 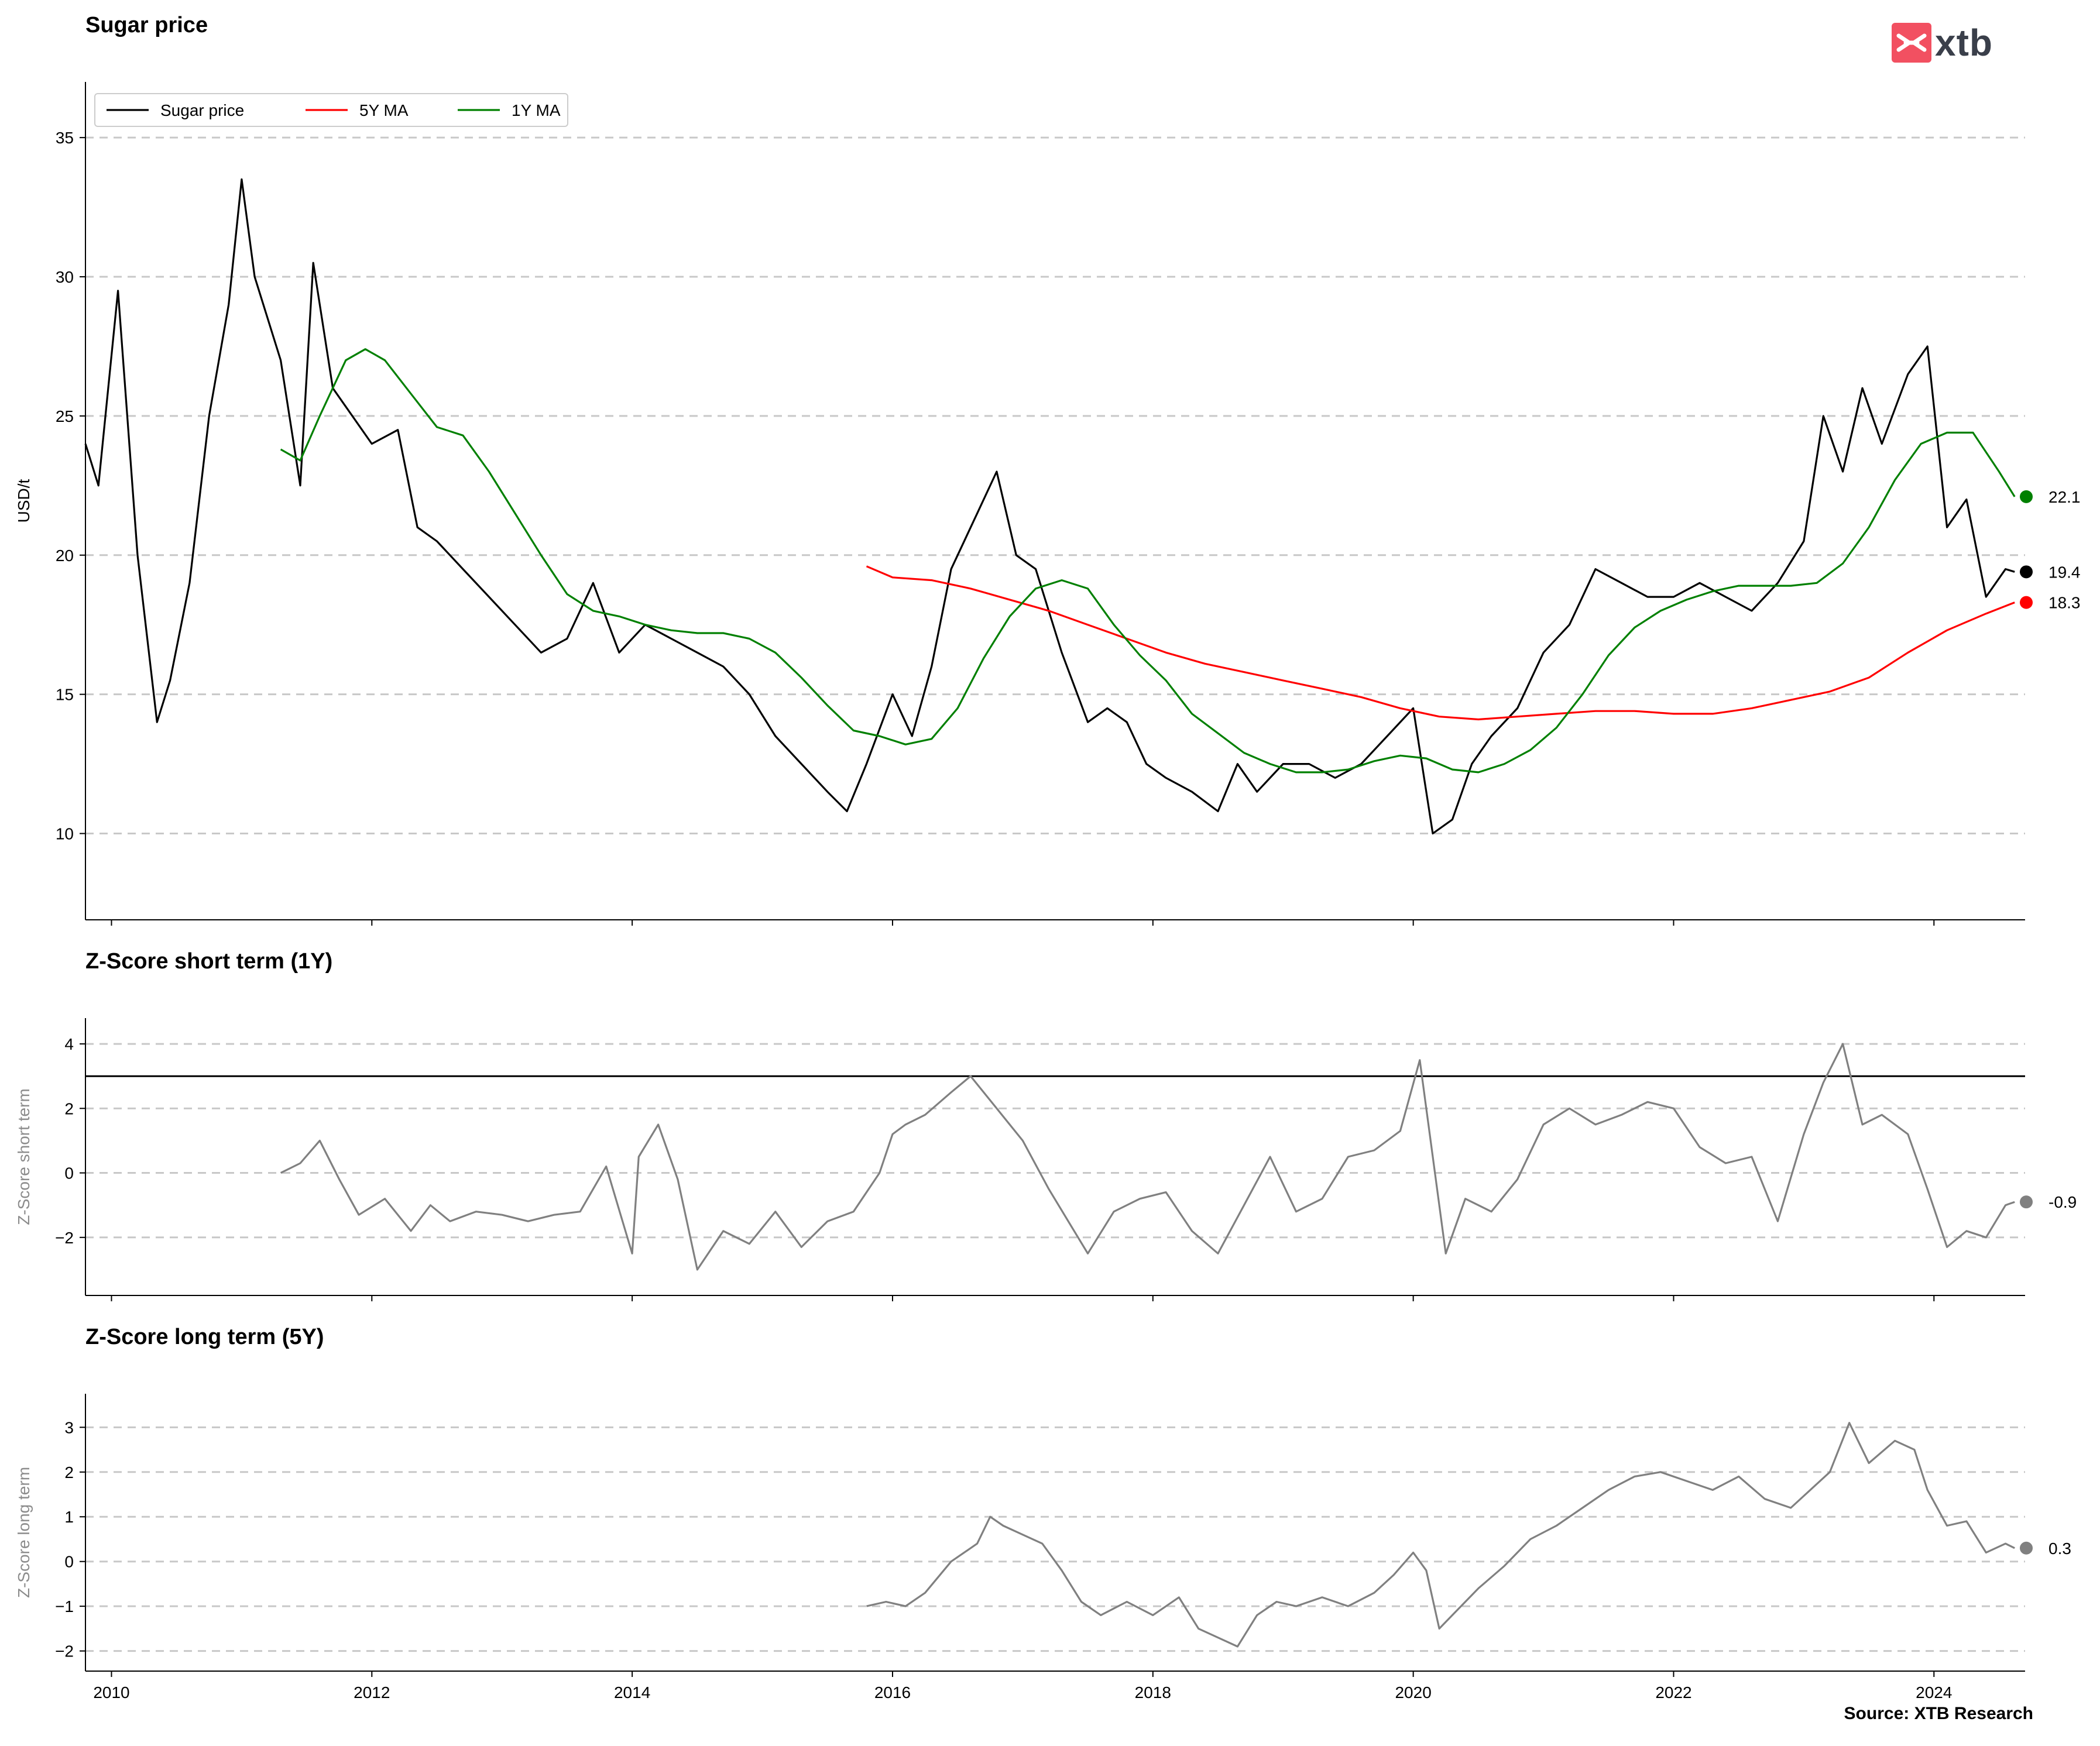 What do you see at coordinates (1934, 1692) in the screenshot?
I see `x-tick-label: 2024` at bounding box center [1934, 1692].